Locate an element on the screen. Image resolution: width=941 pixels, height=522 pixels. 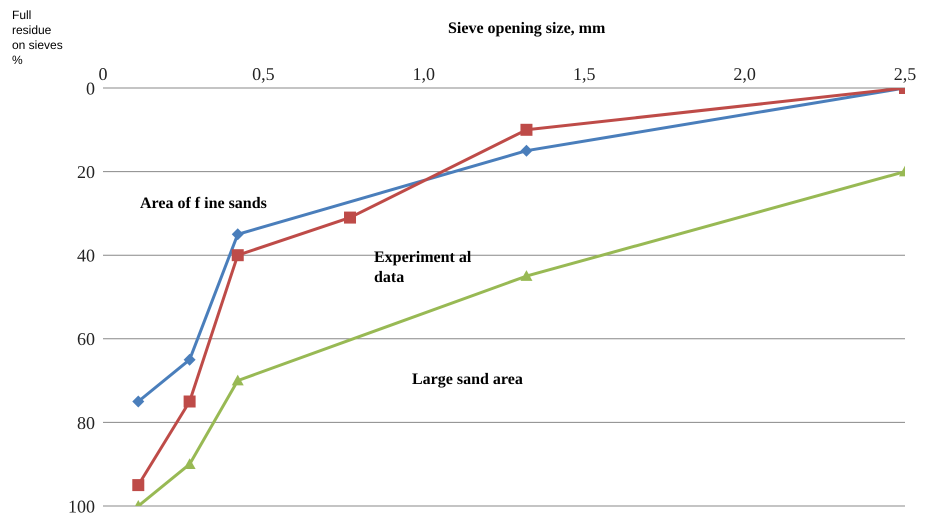
x-axis-title: Sieve opening size, mm is located at coordinates (527, 29).